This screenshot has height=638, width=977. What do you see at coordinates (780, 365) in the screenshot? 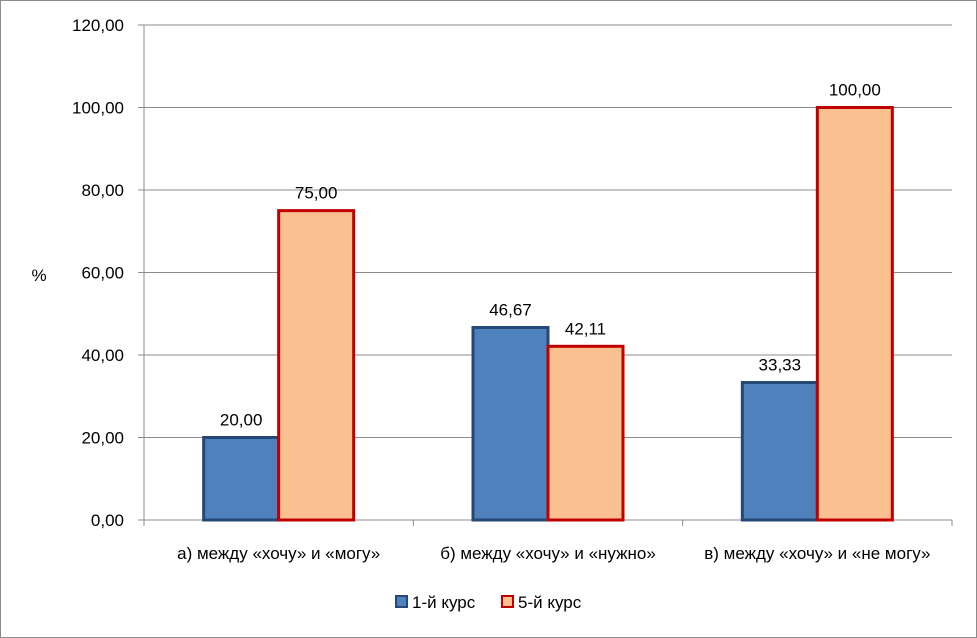
I see `data-label: 33,33` at bounding box center [780, 365].